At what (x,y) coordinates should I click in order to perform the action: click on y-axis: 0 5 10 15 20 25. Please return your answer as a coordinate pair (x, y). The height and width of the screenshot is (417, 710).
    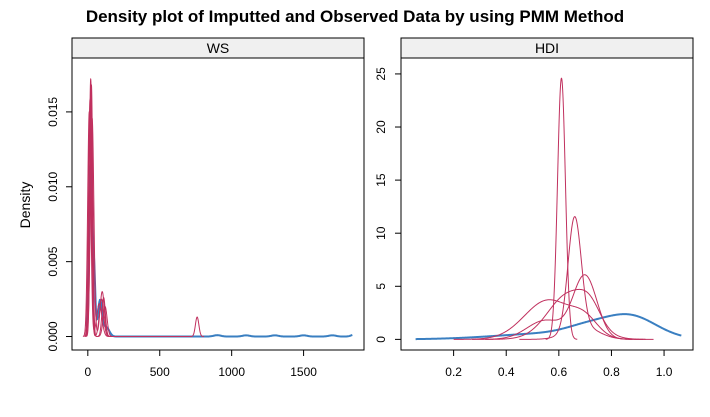
    Looking at the image, I should click on (387, 205).